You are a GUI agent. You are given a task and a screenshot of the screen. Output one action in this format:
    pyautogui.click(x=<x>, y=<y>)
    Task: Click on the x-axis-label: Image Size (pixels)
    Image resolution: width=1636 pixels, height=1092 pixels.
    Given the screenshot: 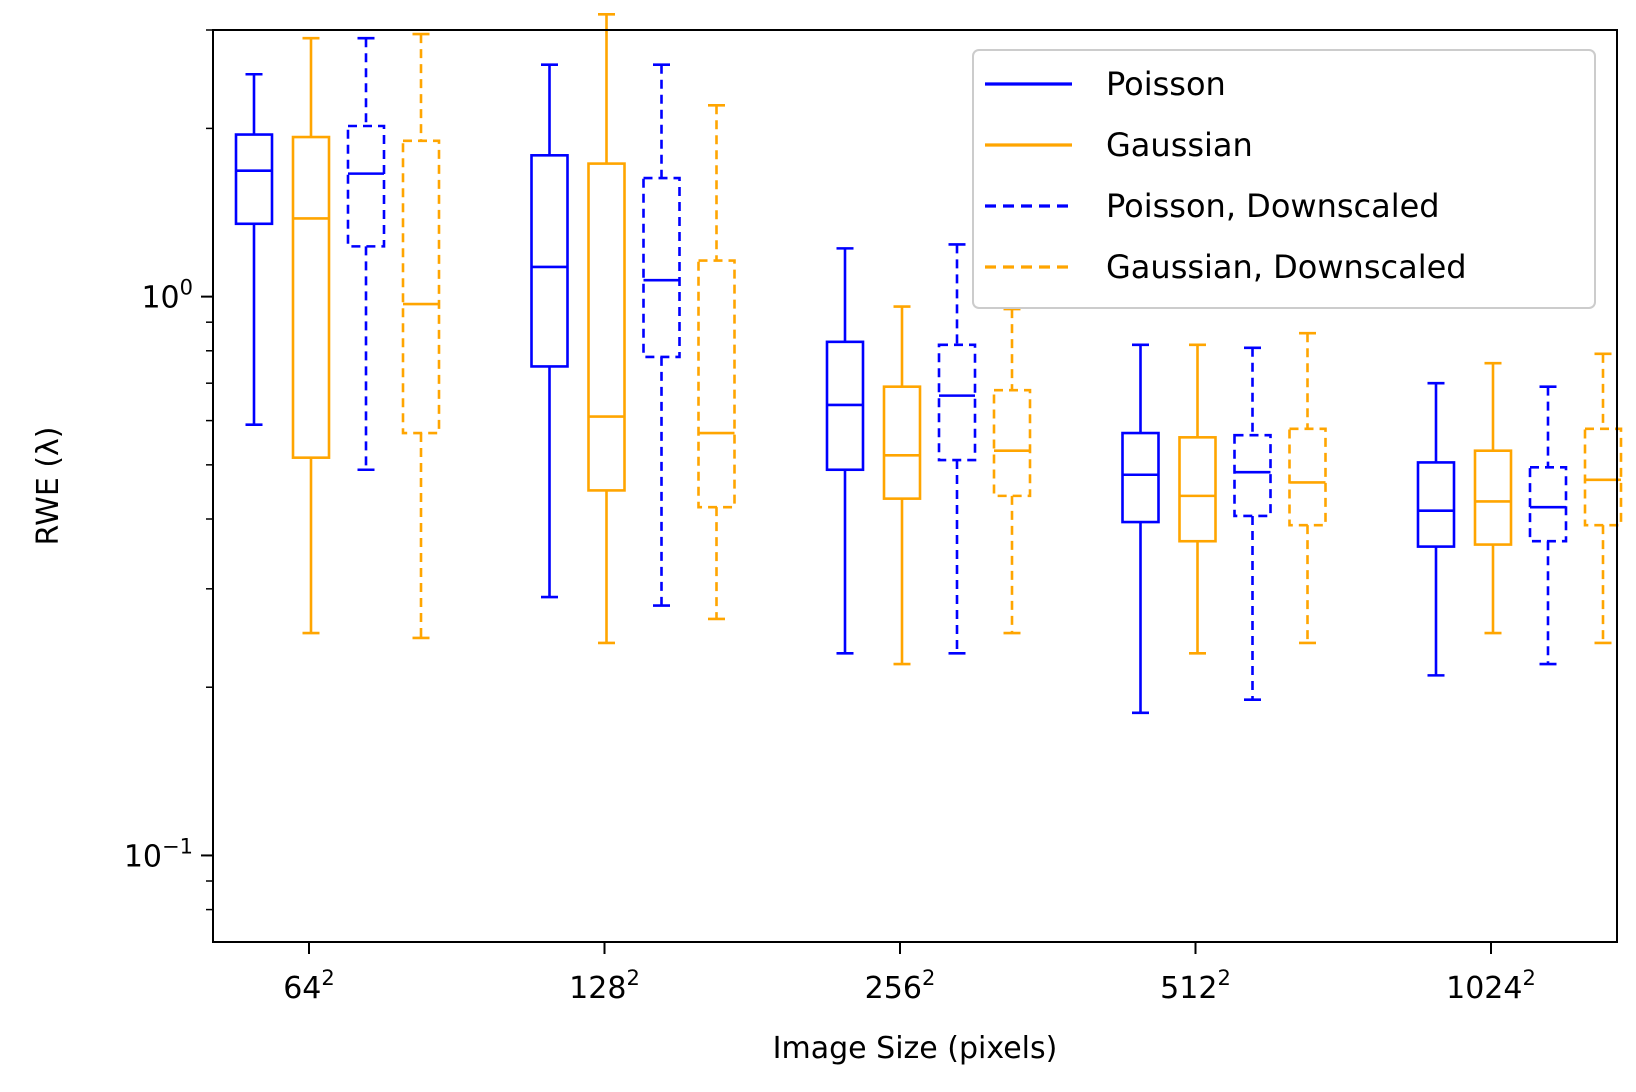 What is the action you would take?
    pyautogui.click(x=915, y=1048)
    